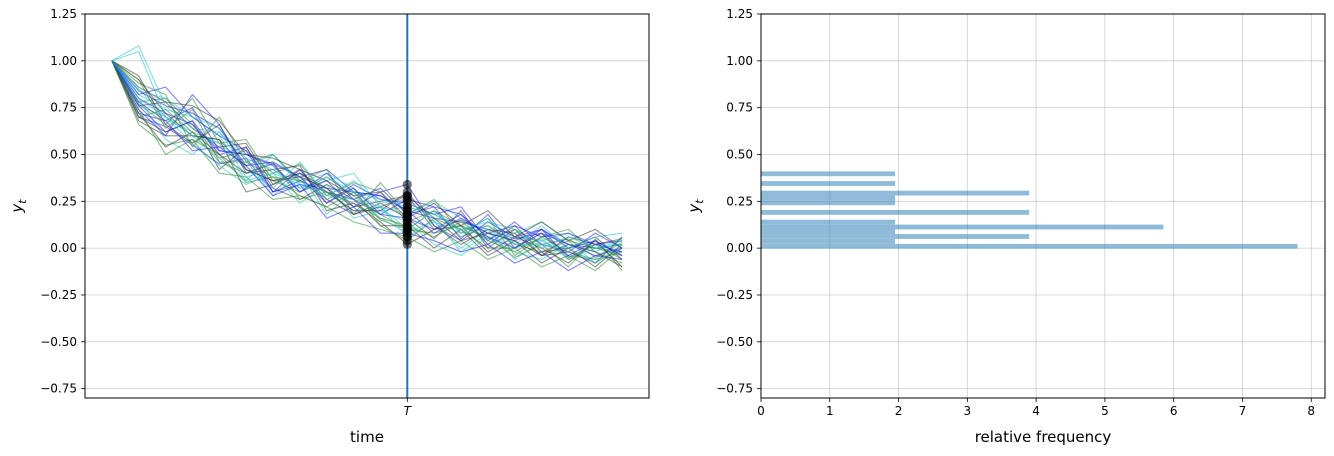 The height and width of the screenshot is (456, 1334). Describe the element at coordinates (734, 389) in the screenshot. I see `right-y-tick-label: −0.75` at that location.